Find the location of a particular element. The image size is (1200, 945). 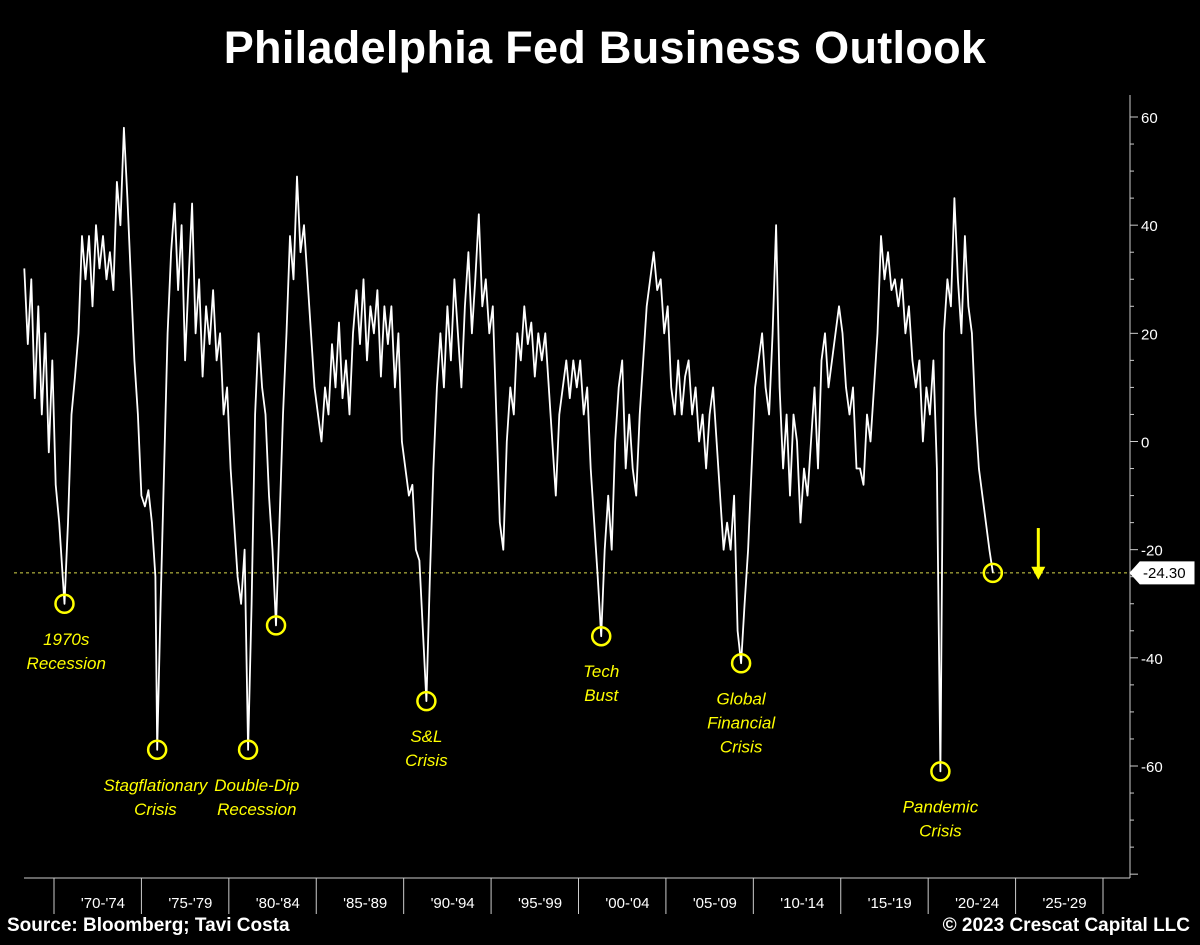

chart-title: Philadelphia Fed Business Outlook is located at coordinates (605, 47).